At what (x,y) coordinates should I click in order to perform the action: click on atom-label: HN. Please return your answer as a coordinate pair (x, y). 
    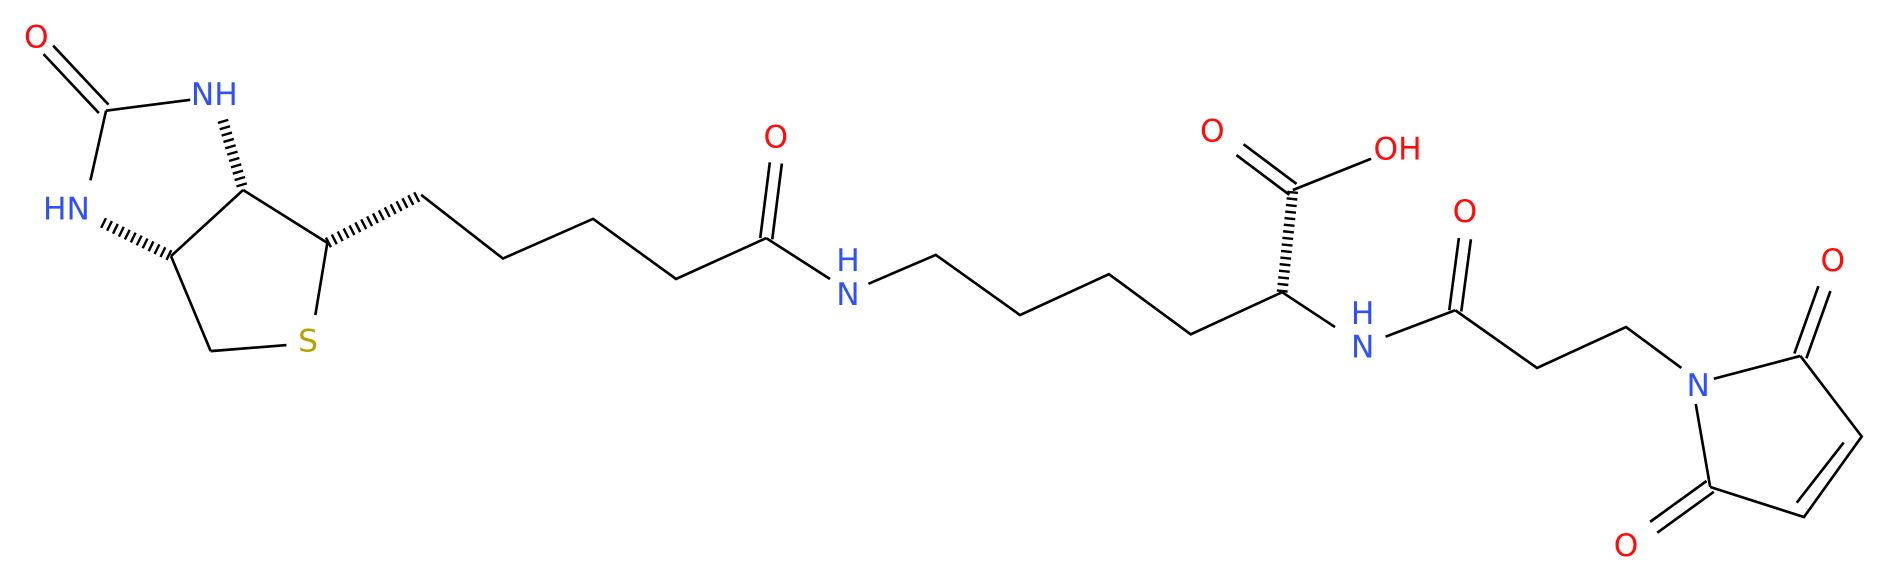
    Looking at the image, I should click on (66, 209).